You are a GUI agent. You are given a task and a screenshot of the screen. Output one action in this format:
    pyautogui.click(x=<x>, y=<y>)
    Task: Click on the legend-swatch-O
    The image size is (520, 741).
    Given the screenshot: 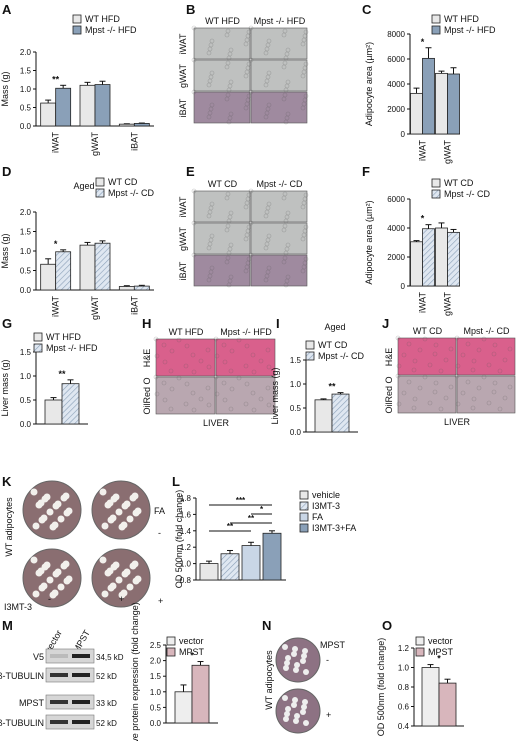 What is the action you would take?
    pyautogui.click(x=420, y=641)
    